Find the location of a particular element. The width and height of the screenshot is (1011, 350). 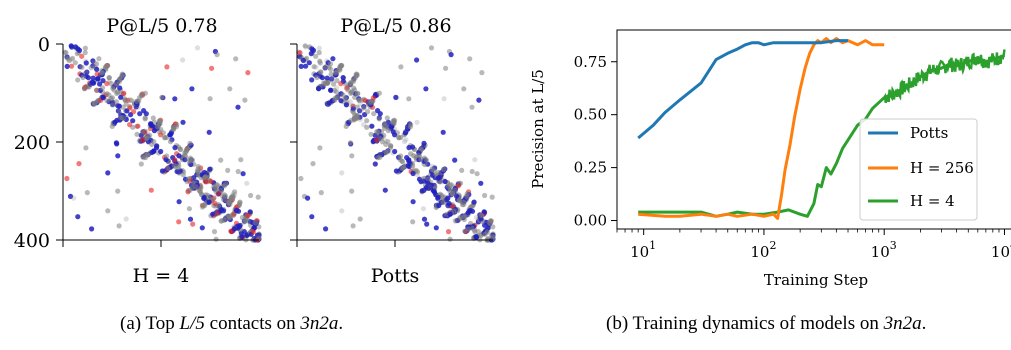

map-left-ytick-label-0: 0 is located at coordinates (44, 45).